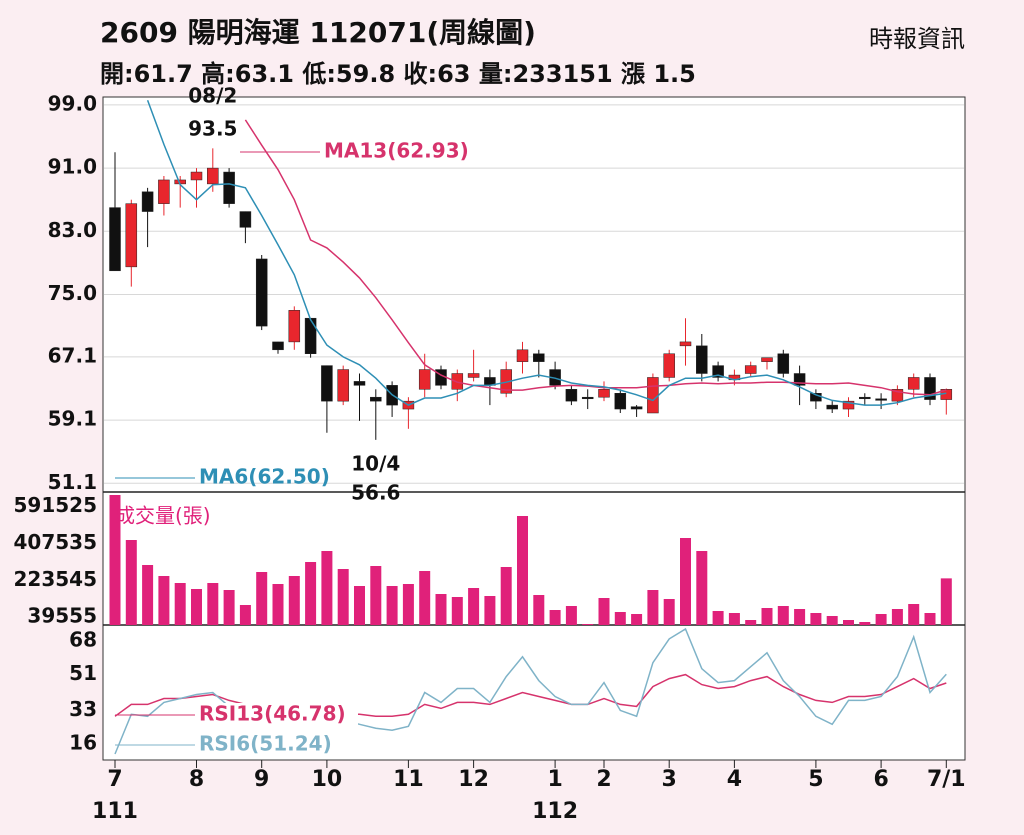  Describe the element at coordinates (83, 743) in the screenshot. I see `y-tick-label: 16` at that location.